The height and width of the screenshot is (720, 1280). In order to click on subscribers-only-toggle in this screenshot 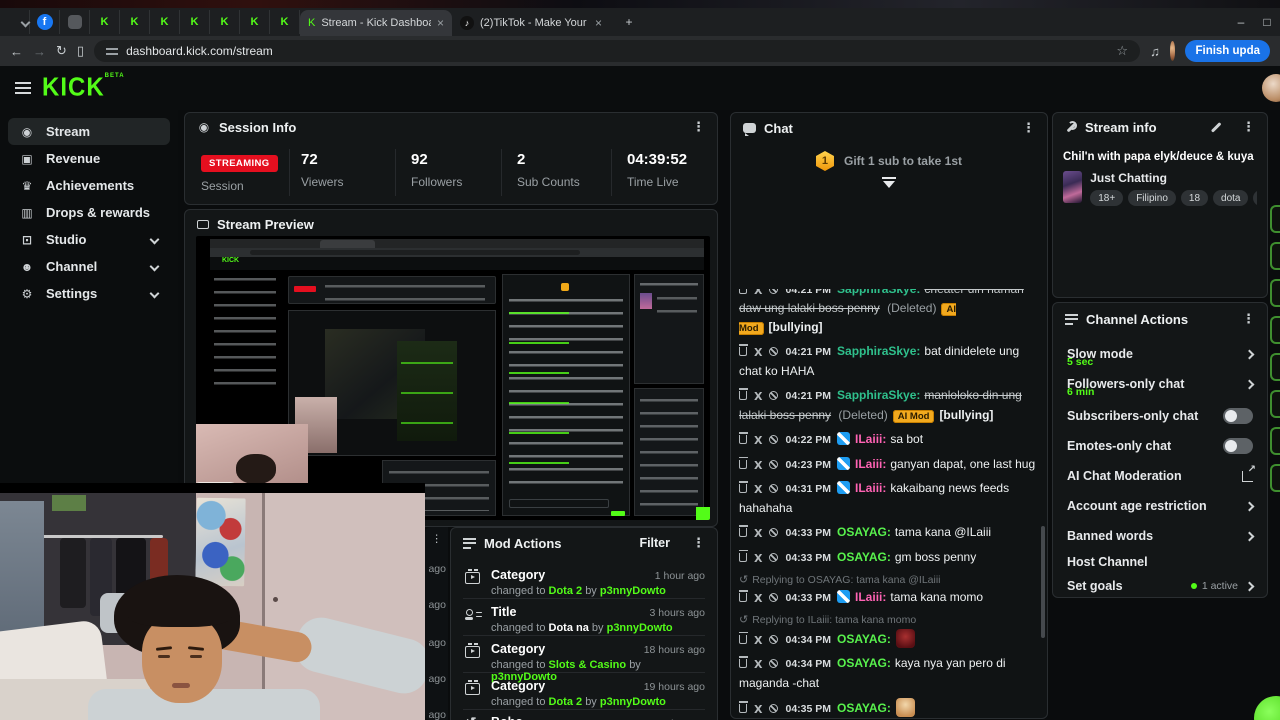, I will do `click(1238, 416)`.